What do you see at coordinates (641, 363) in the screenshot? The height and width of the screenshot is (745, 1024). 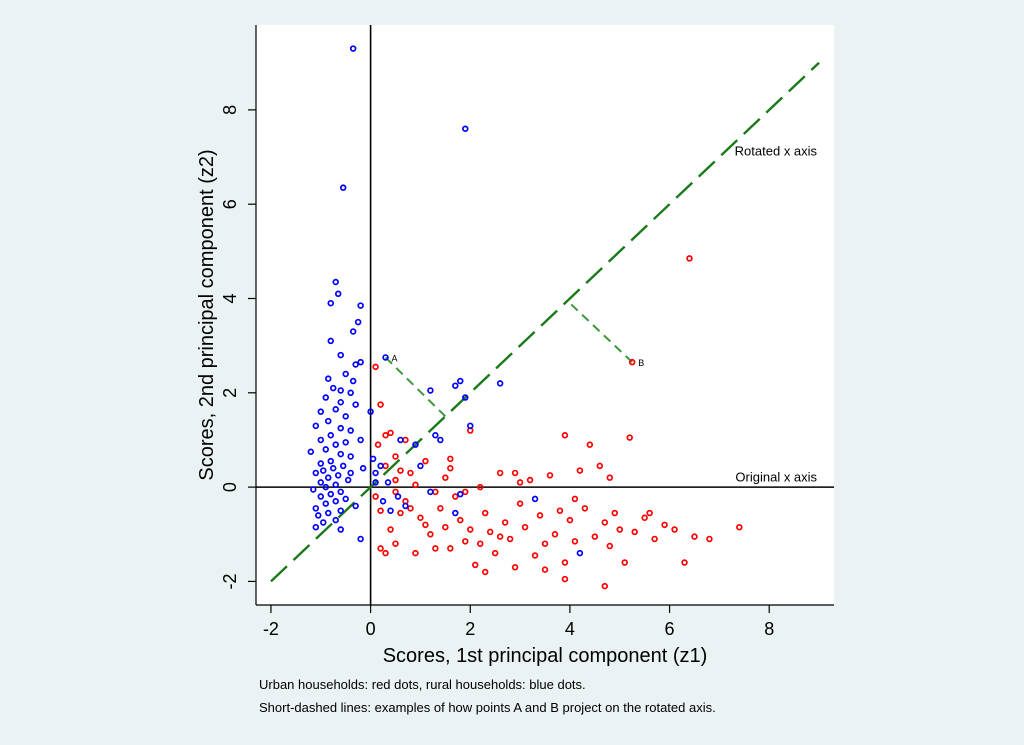 I see `point-label-b: B` at bounding box center [641, 363].